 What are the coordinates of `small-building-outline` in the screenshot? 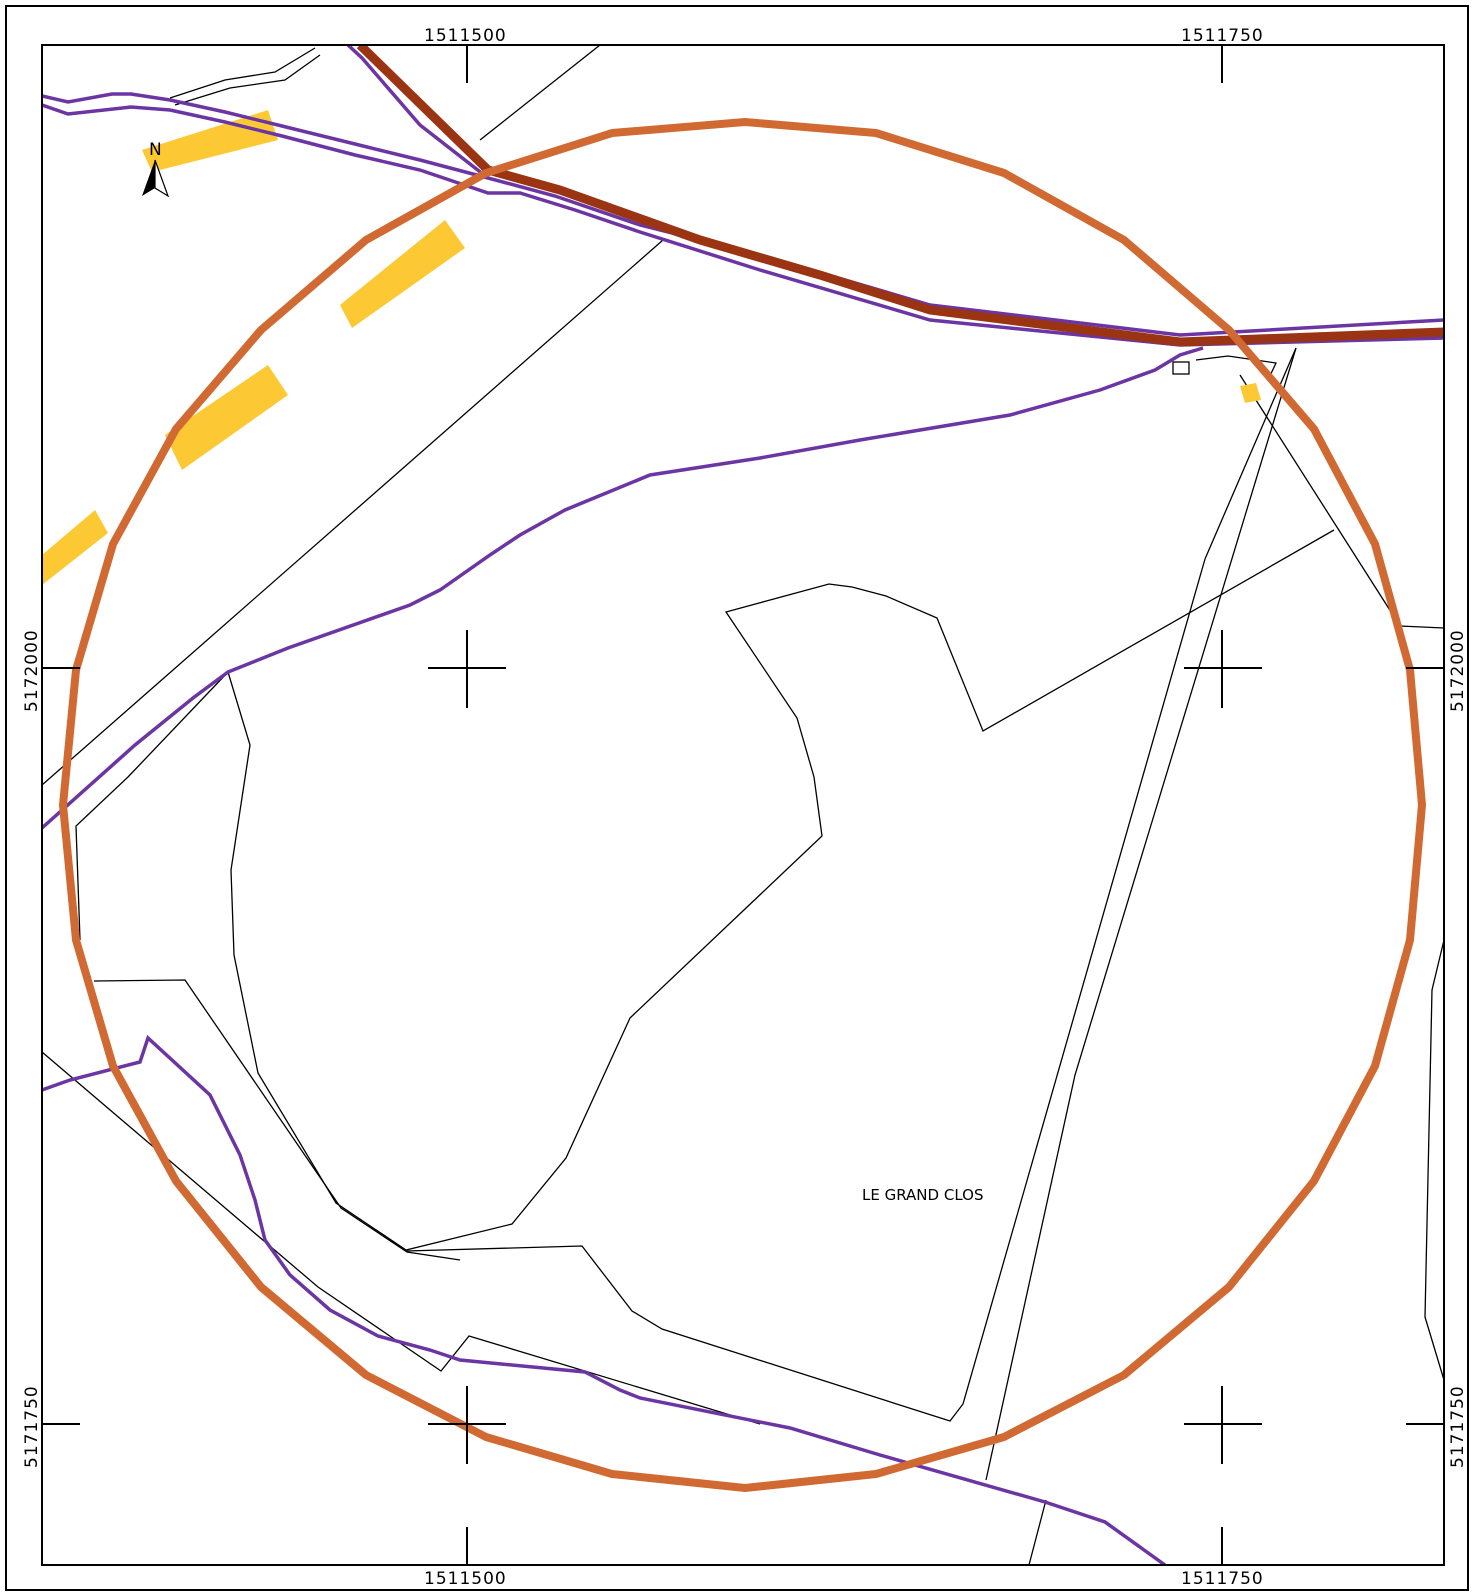 It's located at (1181, 368).